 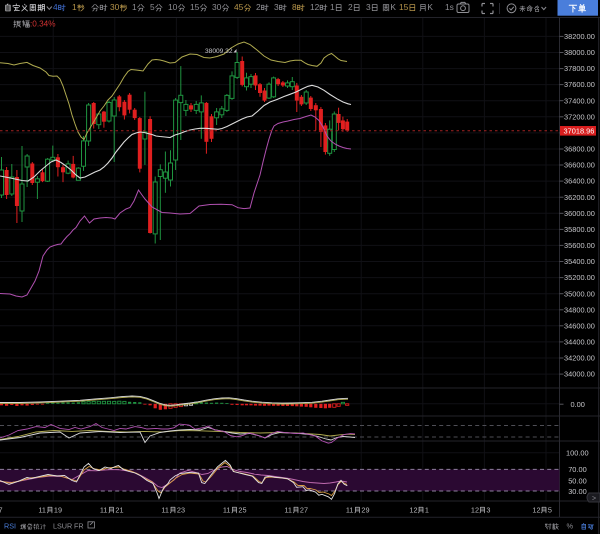 What do you see at coordinates (579, 325) in the screenshot?
I see `svg-text: 34600.00` at bounding box center [579, 325].